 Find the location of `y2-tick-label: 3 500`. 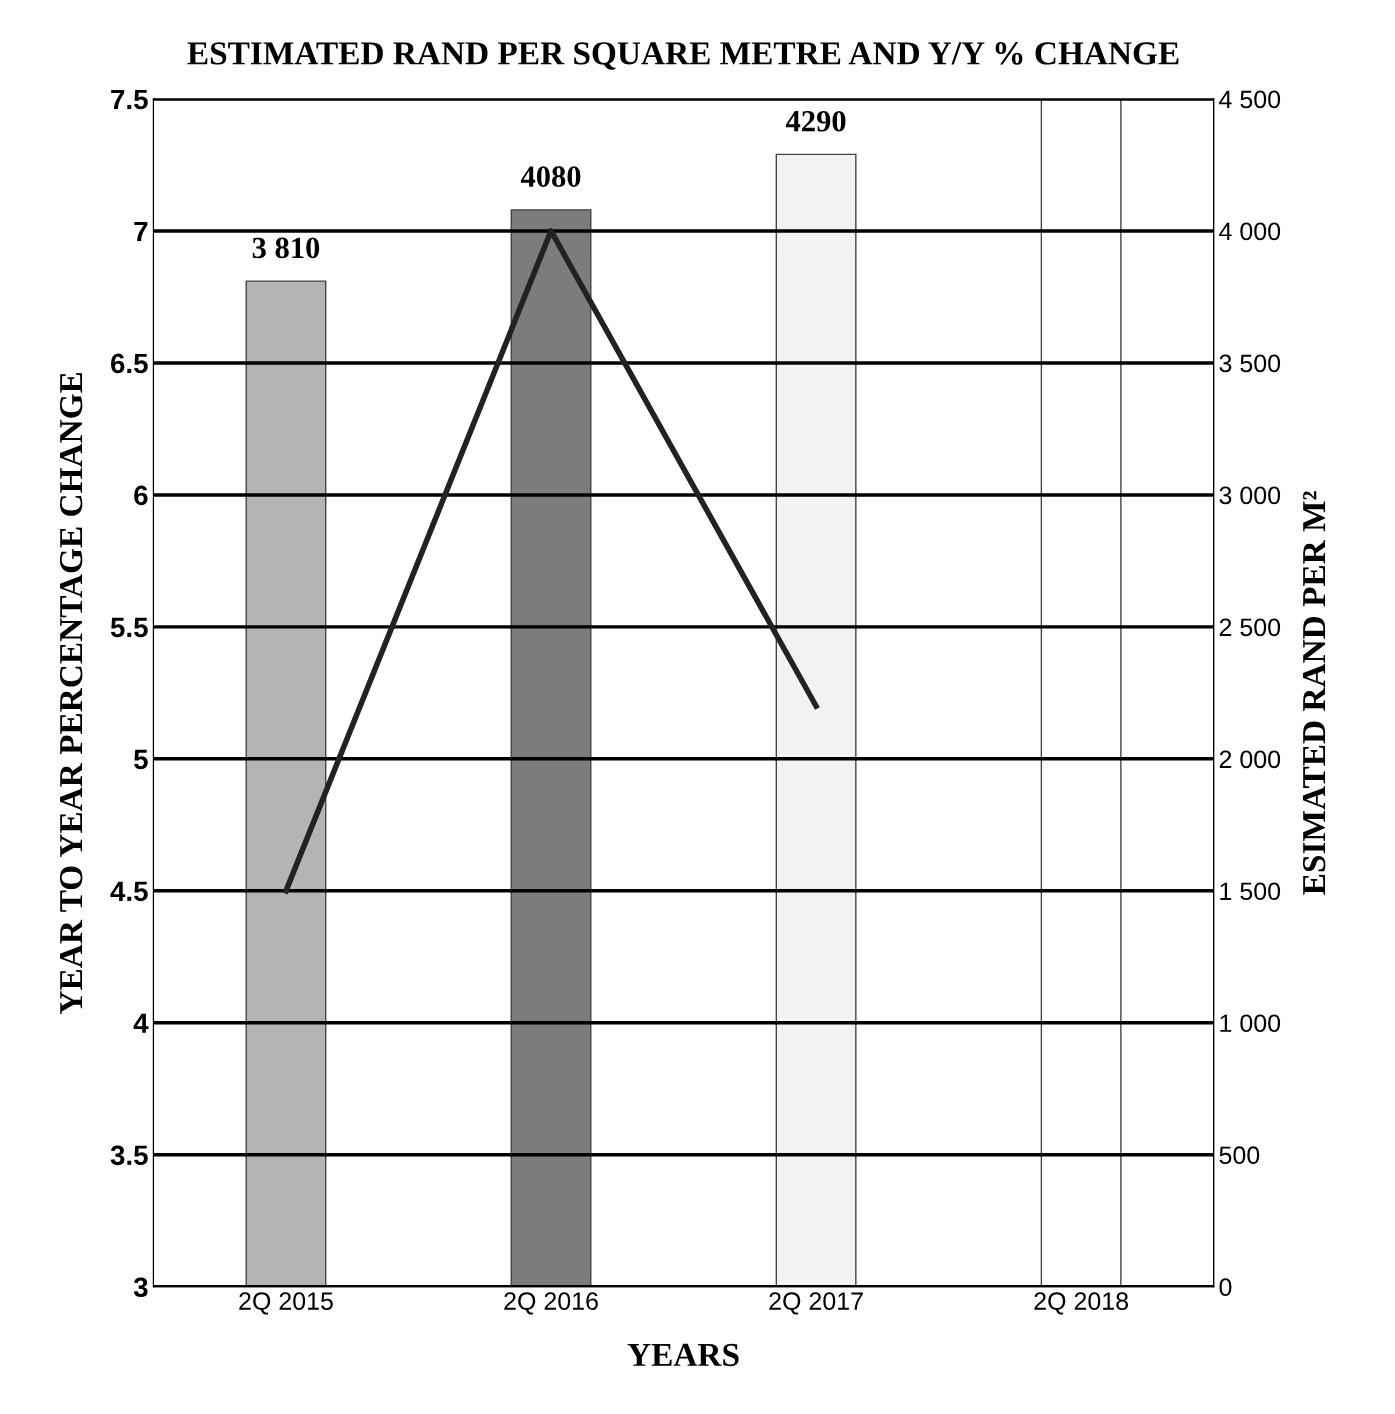

y2-tick-label: 3 500 is located at coordinates (1250, 363).